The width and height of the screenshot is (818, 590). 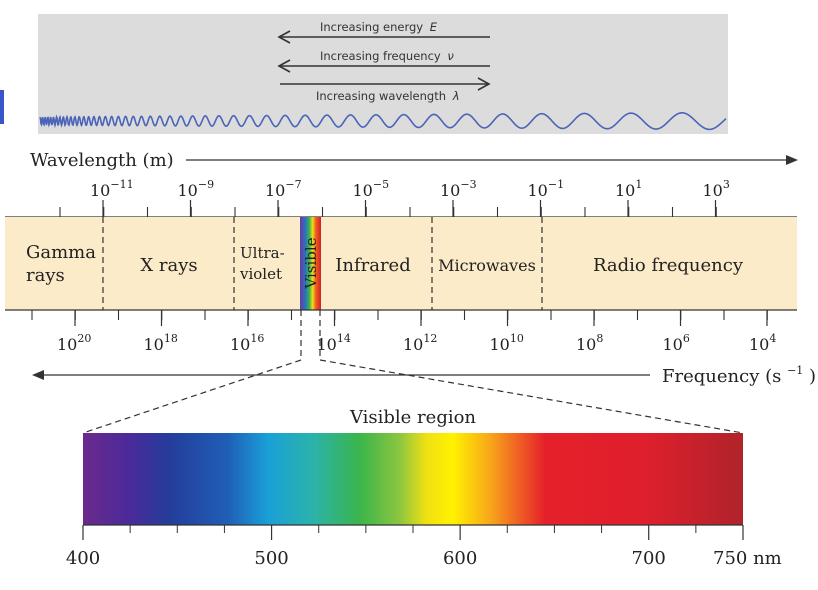 I want to click on wavelength-tick-label: 10¹, so click(x=628, y=189).